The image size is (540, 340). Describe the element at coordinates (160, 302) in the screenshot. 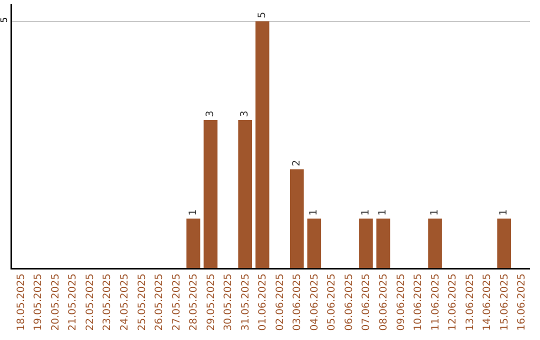

I see `x-tick-label: 26.05.2025` at that location.